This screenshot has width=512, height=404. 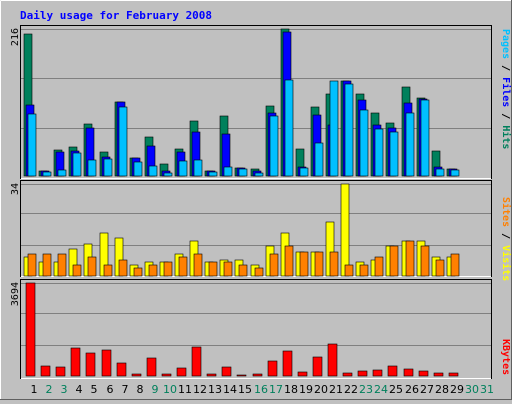 I want to click on legend-segment: Visits, so click(x=506, y=263).